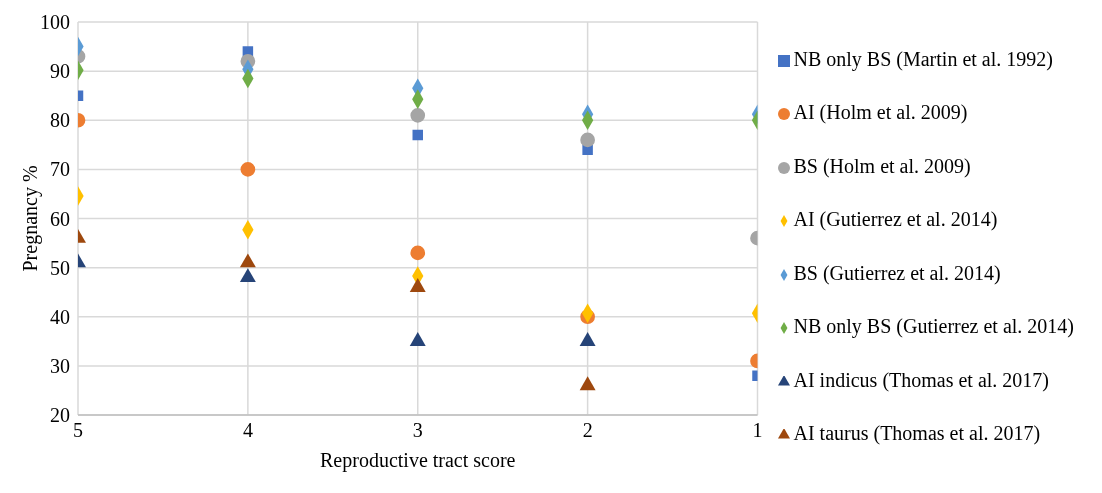 The width and height of the screenshot is (1102, 493). Describe the element at coordinates (895, 219) in the screenshot. I see `legend-label: AI (Gutierrez et al. 2014)` at that location.